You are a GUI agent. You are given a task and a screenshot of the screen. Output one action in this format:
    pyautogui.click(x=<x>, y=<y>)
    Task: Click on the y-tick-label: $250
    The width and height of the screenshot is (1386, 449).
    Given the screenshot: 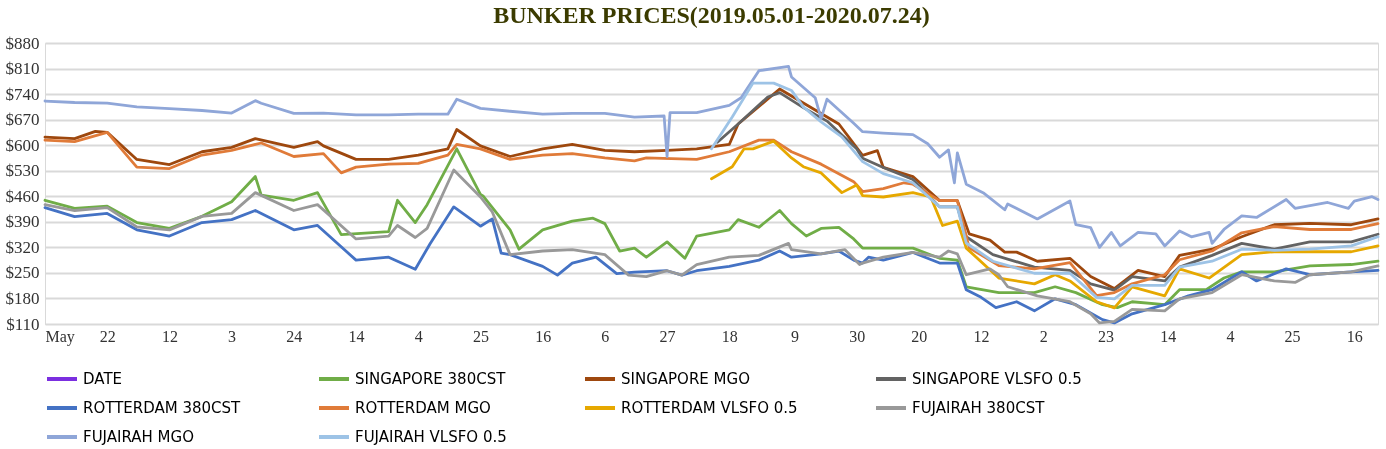 What is the action you would take?
    pyautogui.click(x=22, y=273)
    